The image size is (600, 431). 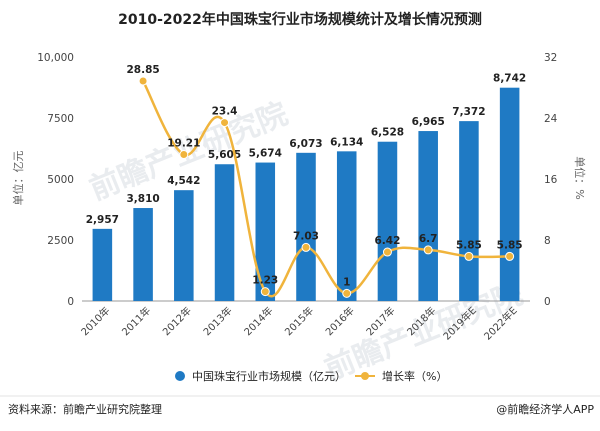 I want to click on bar-value-label: 8,742, so click(x=509, y=79).